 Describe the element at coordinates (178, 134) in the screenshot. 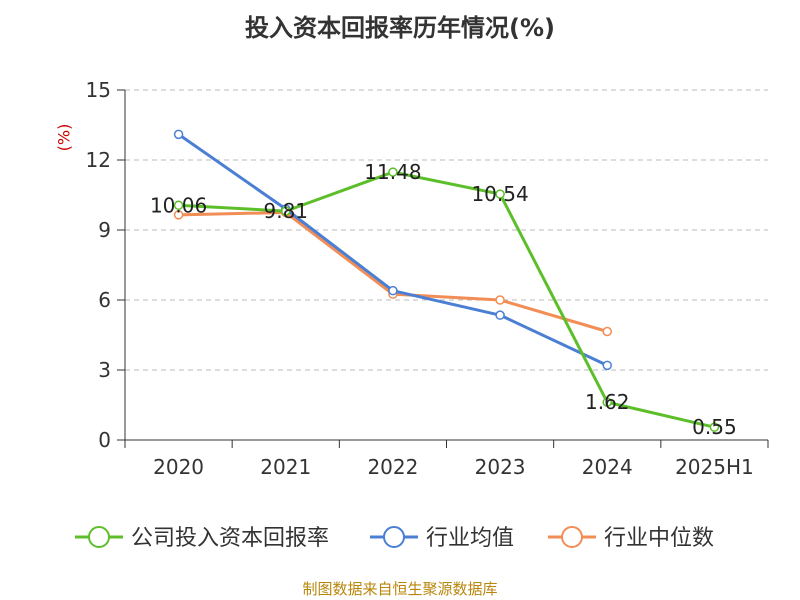

I see `series-1-point-2020` at that location.